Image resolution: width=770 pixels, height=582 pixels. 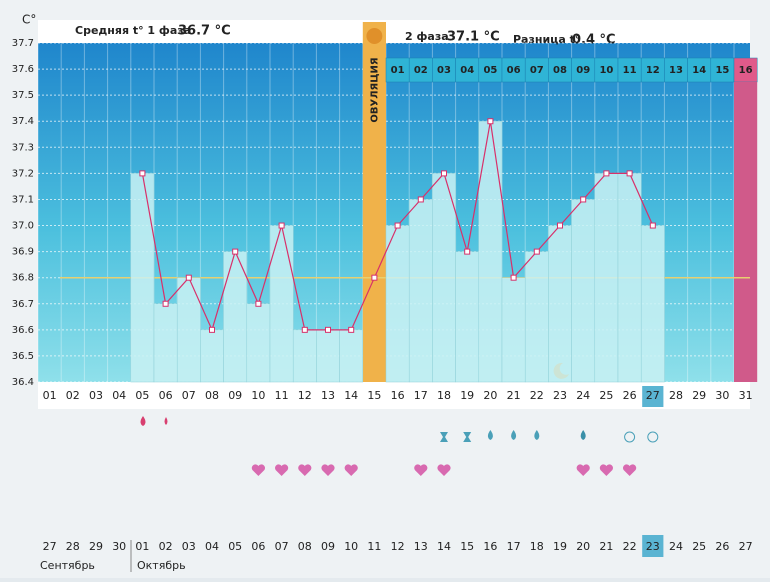 What do you see at coordinates (630, 395) in the screenshot?
I see `x-tick-label: 26` at bounding box center [630, 395].